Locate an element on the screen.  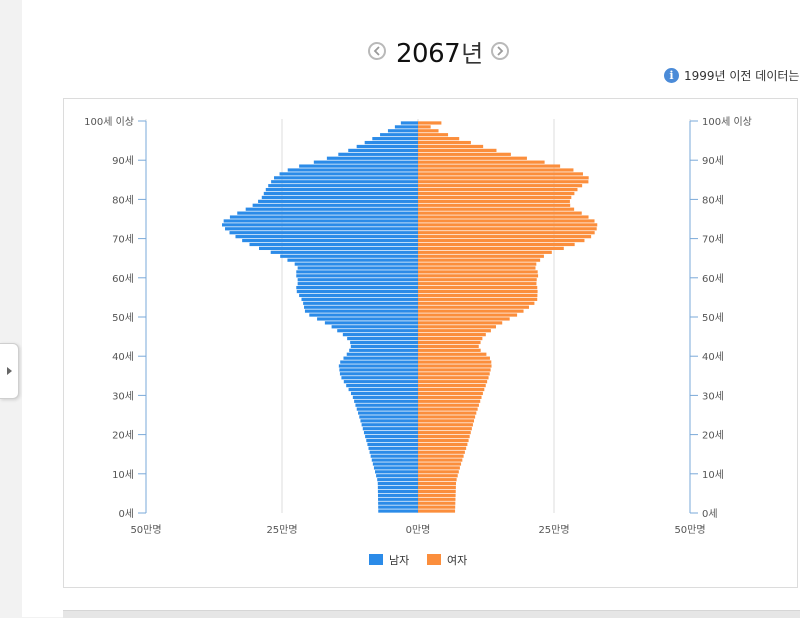
next-year-button is located at coordinates (499, 51).